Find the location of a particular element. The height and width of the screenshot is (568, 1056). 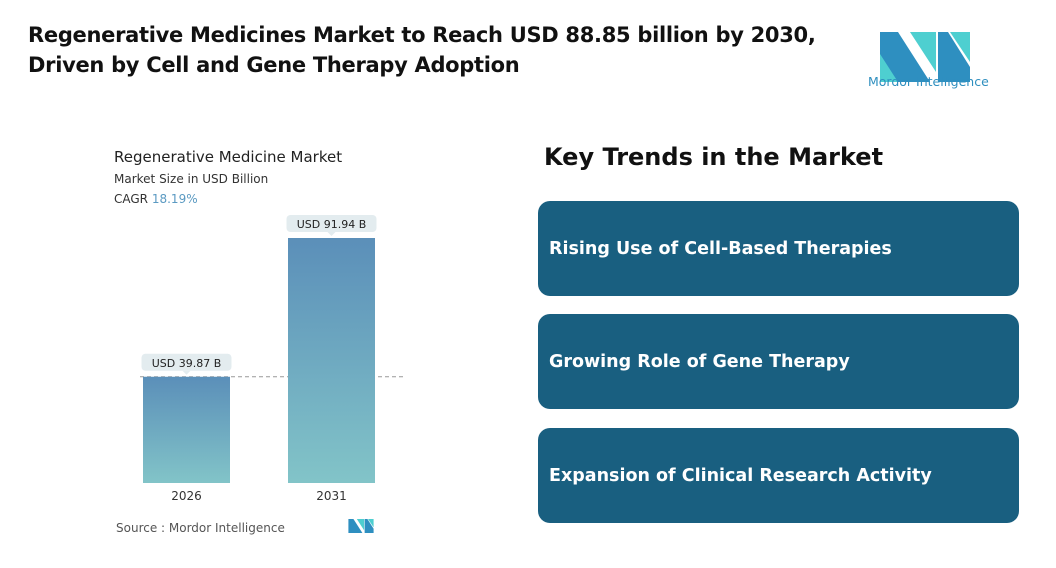

key-trends-title: Key Trends in the Market is located at coordinates (714, 157).